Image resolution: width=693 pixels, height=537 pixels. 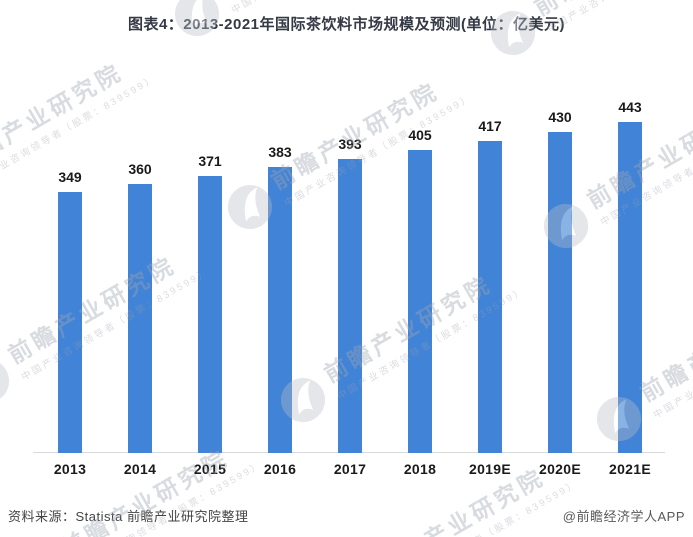 What do you see at coordinates (346, 515) in the screenshot?
I see `footer: 资料来源：Statista 前瞻产业研究院整理 @前瞻经济学人APP` at bounding box center [346, 515].